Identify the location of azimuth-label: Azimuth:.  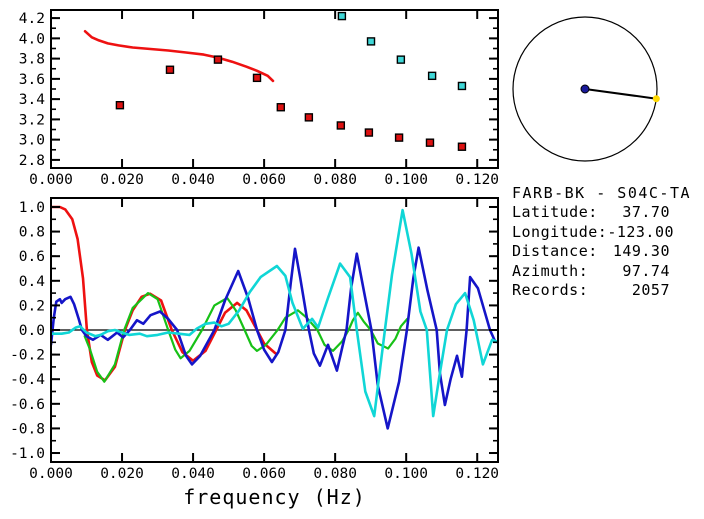
(550, 270).